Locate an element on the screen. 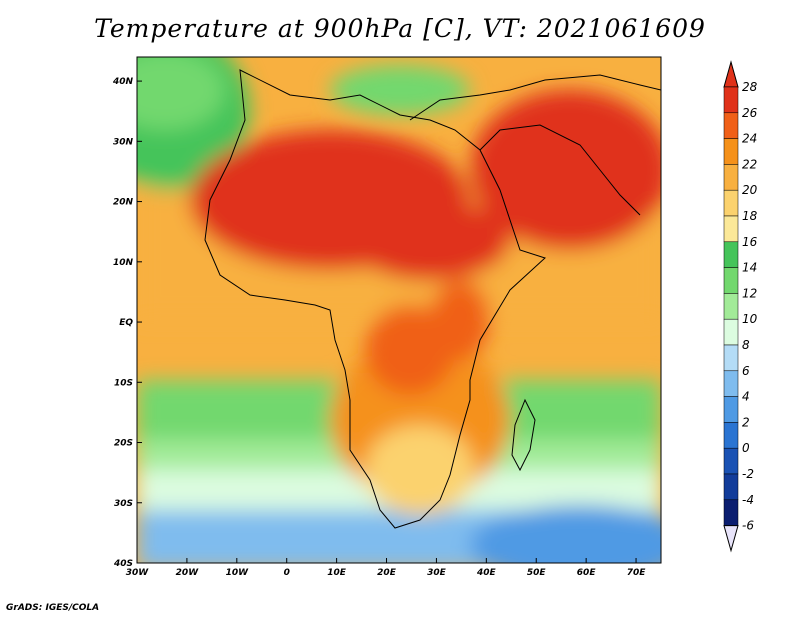  colorbar-label: 24 is located at coordinates (749, 139).